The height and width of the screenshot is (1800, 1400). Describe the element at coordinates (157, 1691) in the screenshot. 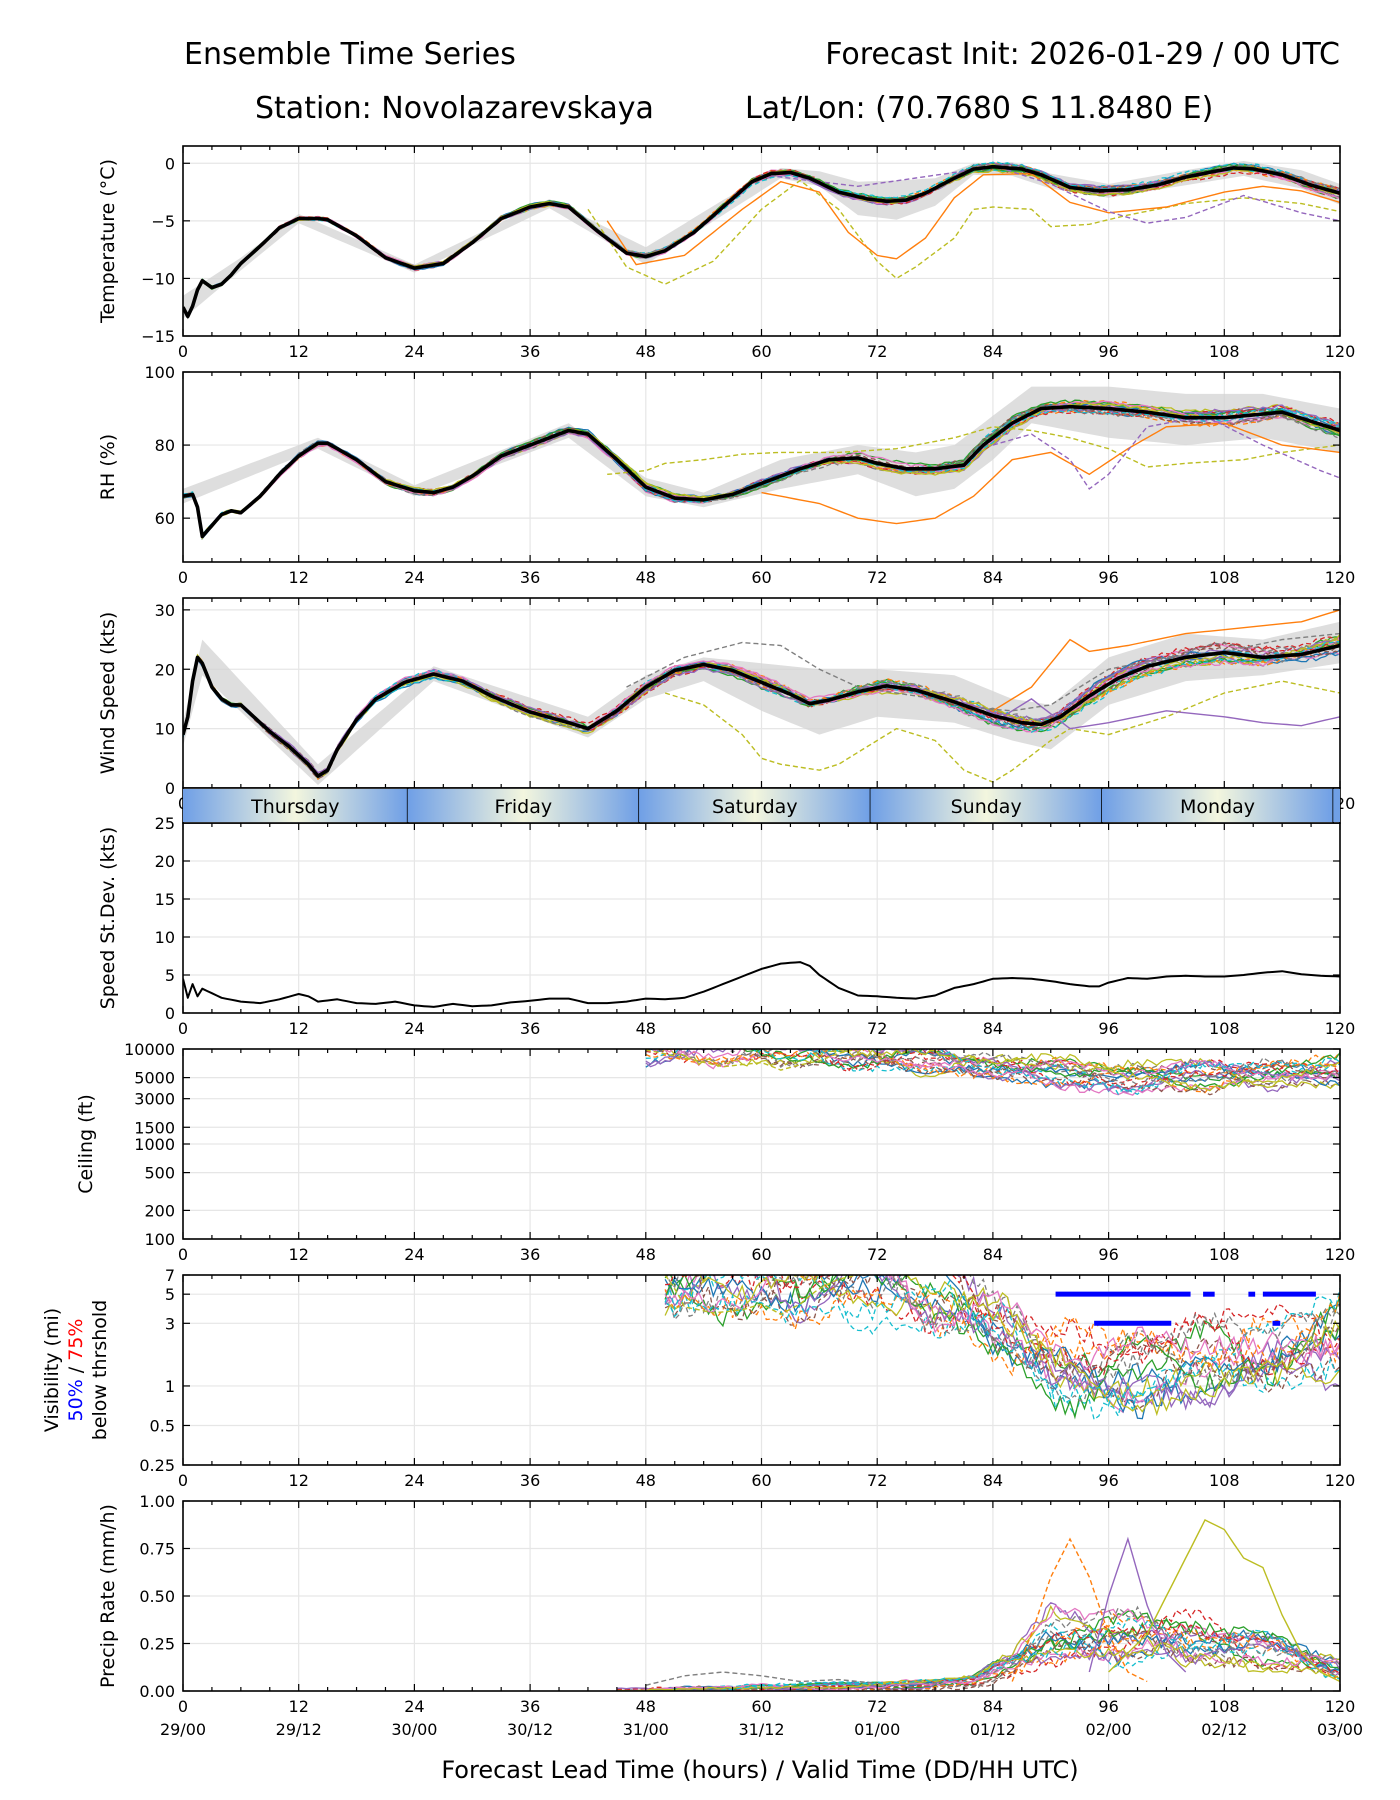

I see `y-tick-label: 0.00` at that location.